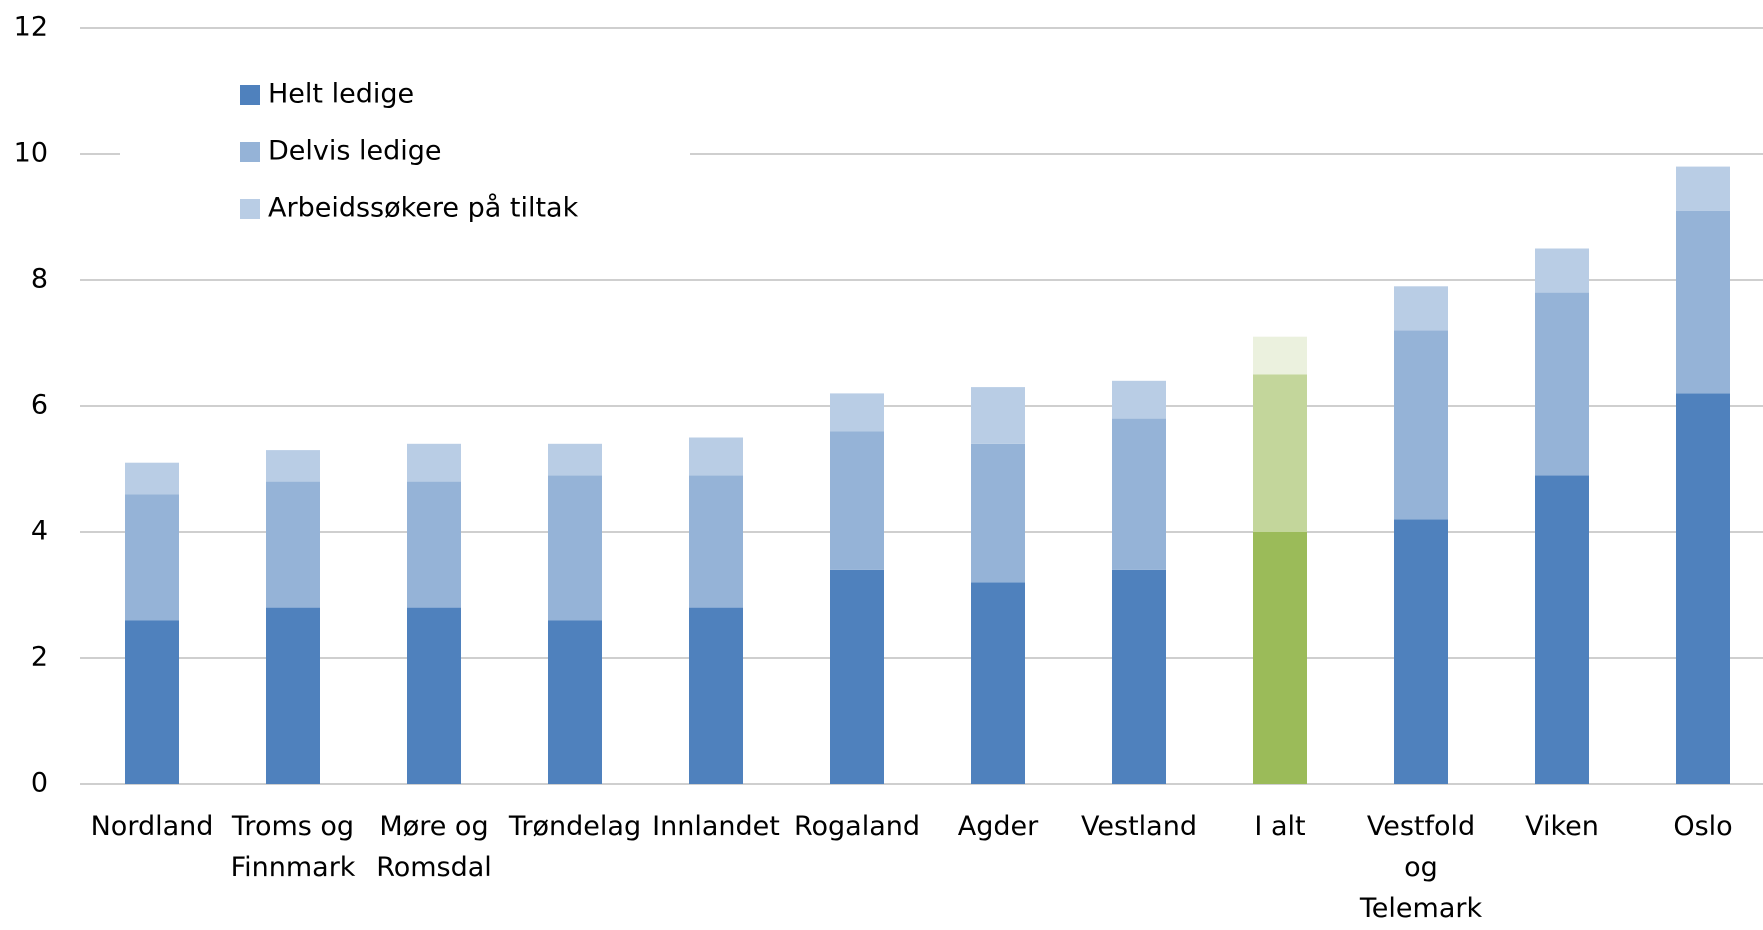 This screenshot has height=930, width=1763. I want to click on x-tick-label: Trøndelag, so click(575, 826).